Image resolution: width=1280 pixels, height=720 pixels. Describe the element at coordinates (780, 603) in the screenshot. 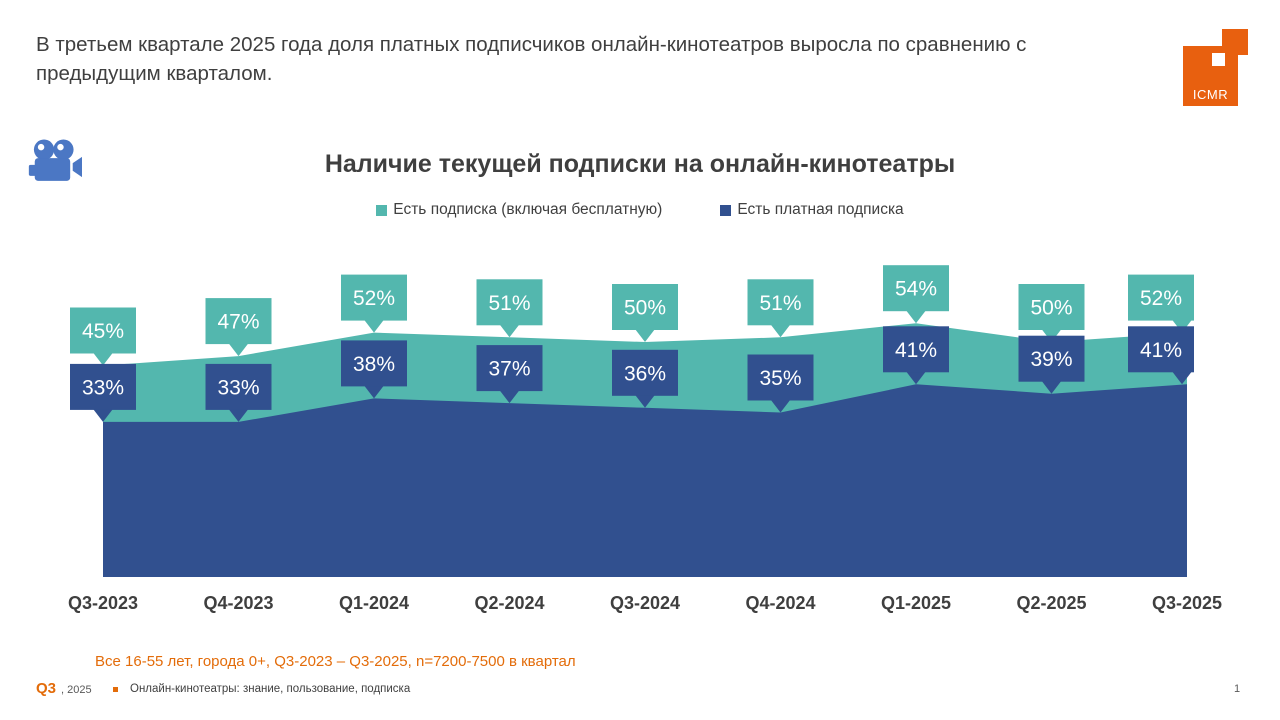

I see `x-axis-label: Q4-2024` at that location.